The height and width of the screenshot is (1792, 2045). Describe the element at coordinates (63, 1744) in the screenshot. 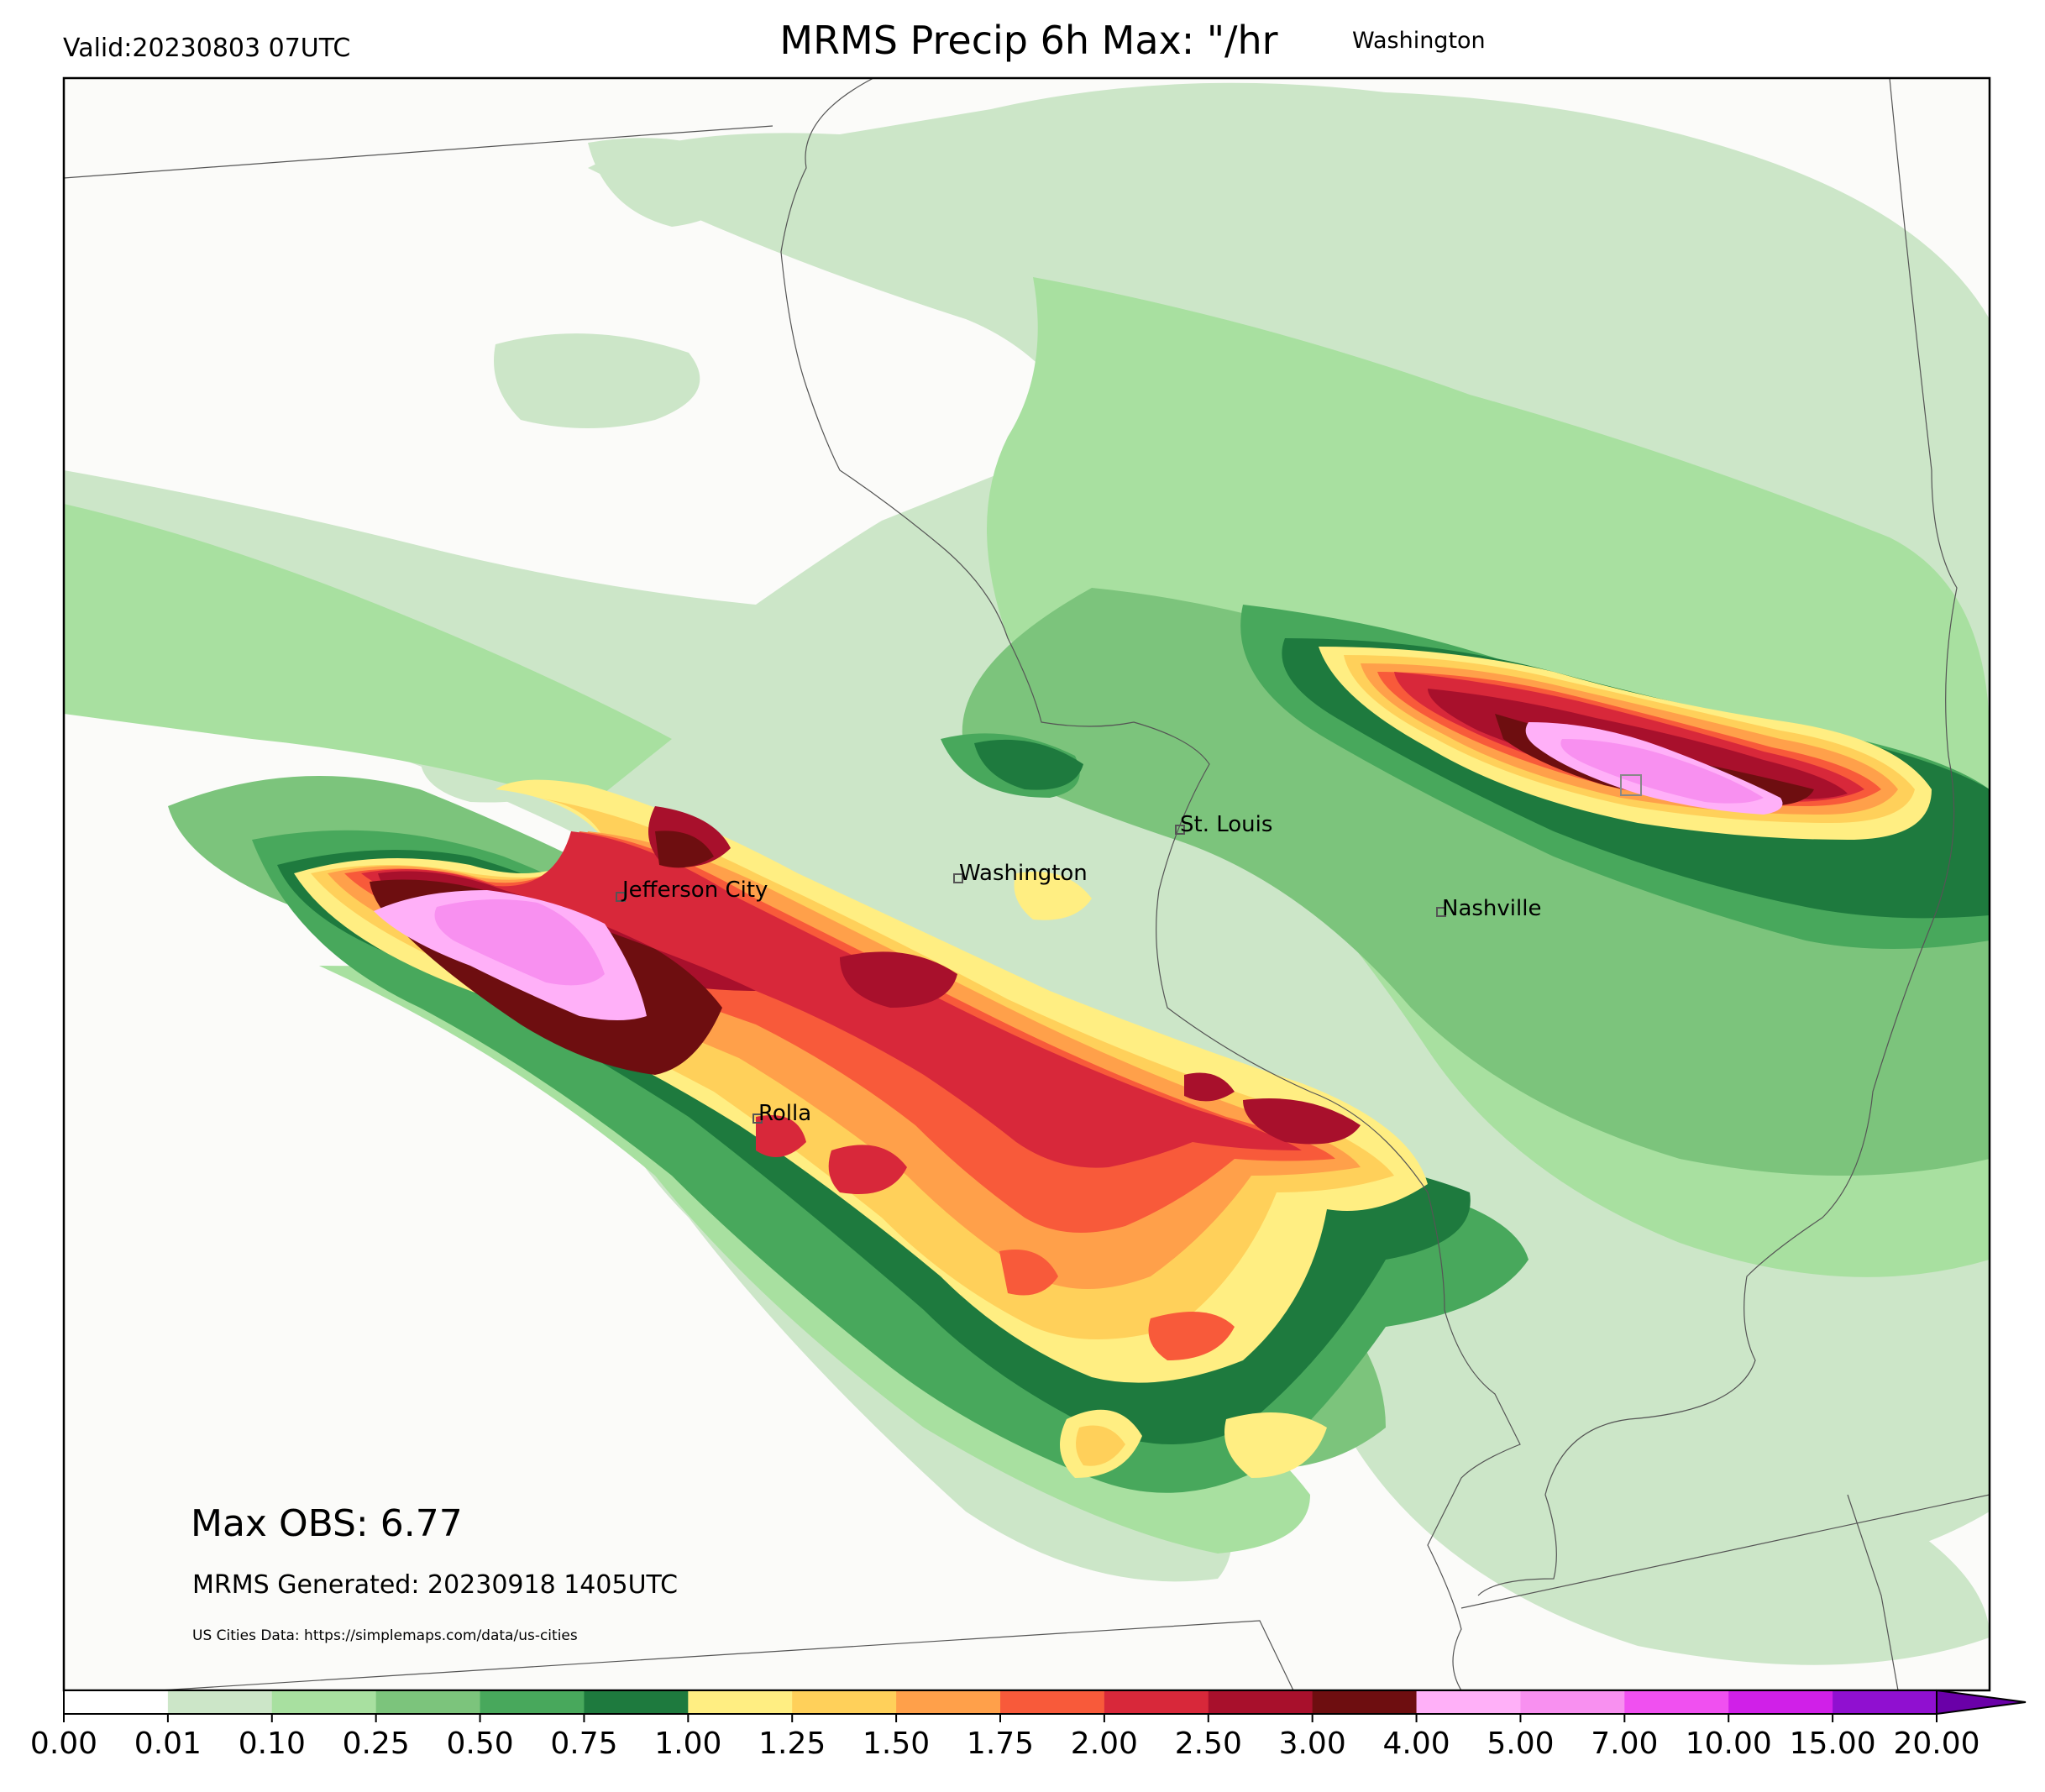

I see `colorbar-tick-label: 0.00` at that location.